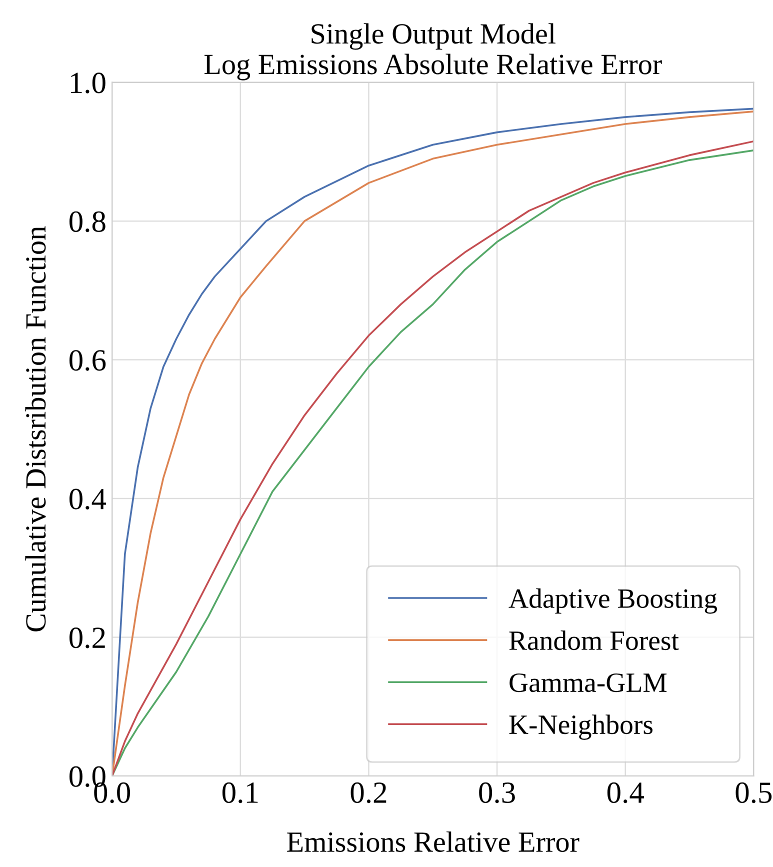  What do you see at coordinates (88, 83) in the screenshot?
I see `y-tick-label: 1.0` at bounding box center [88, 83].